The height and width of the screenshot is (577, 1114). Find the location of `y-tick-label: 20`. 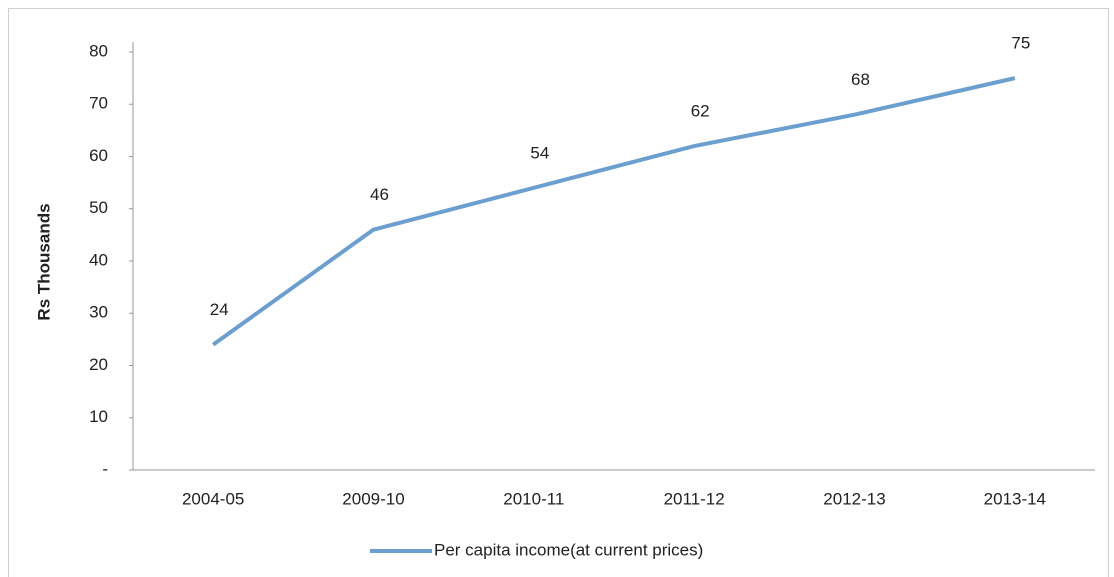

y-tick-label: 20 is located at coordinates (98, 364).